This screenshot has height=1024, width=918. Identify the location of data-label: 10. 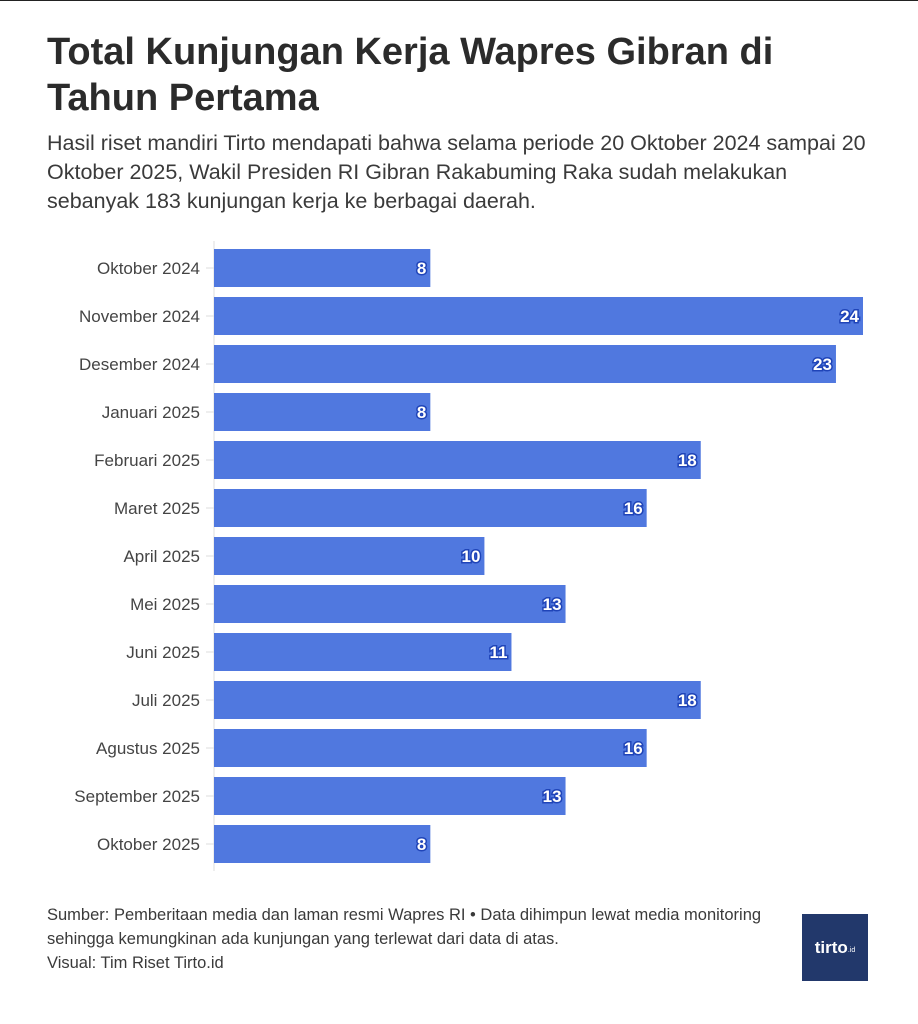
(470, 556).